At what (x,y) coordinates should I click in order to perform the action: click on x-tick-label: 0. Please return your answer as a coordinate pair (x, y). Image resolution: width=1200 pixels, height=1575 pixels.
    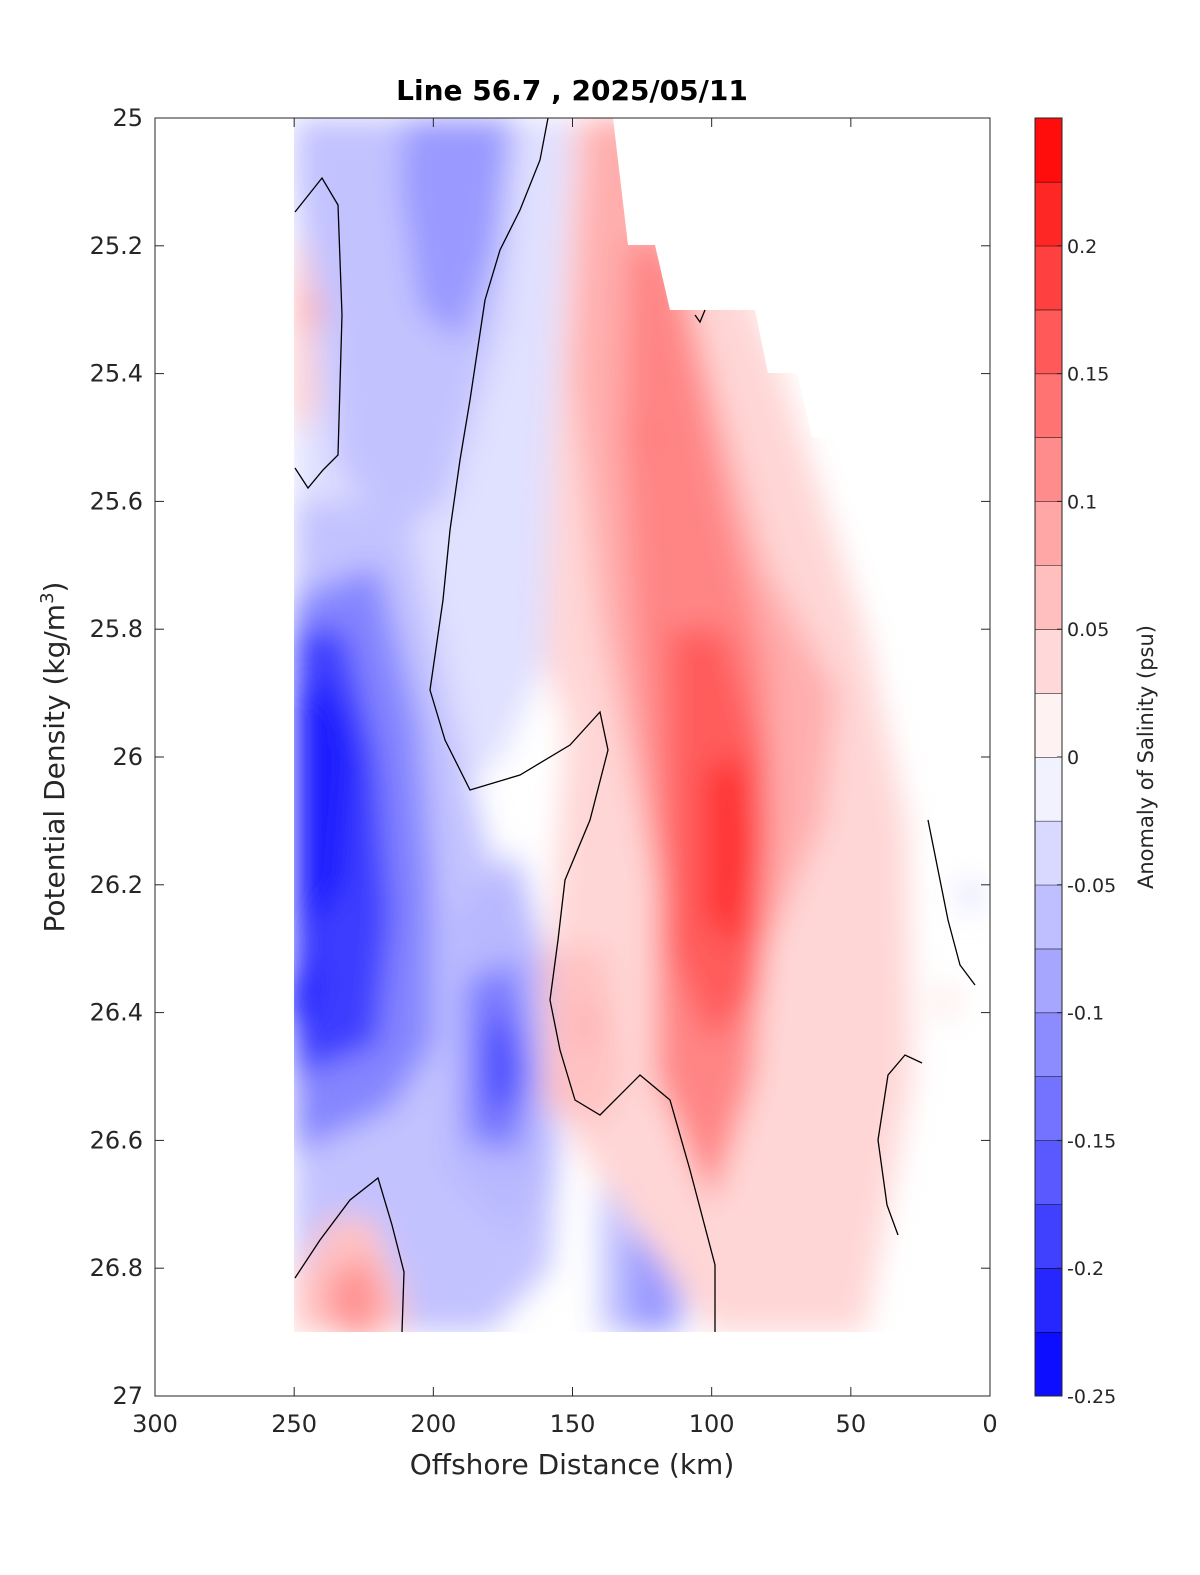
    Looking at the image, I should click on (989, 1424).